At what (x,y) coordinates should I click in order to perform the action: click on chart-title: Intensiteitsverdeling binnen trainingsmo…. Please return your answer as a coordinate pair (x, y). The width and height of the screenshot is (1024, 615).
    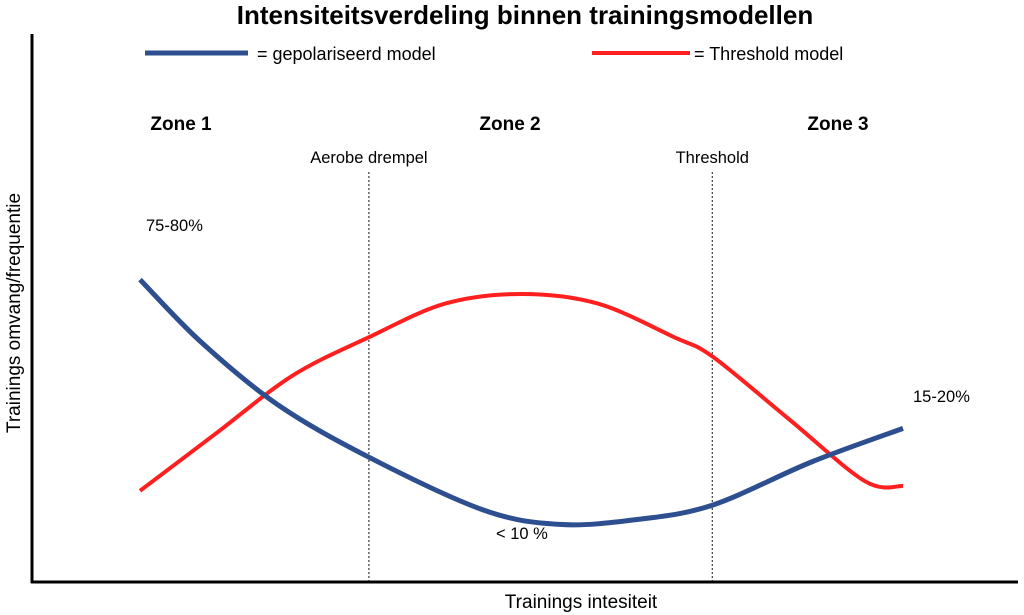
    Looking at the image, I should click on (525, 15).